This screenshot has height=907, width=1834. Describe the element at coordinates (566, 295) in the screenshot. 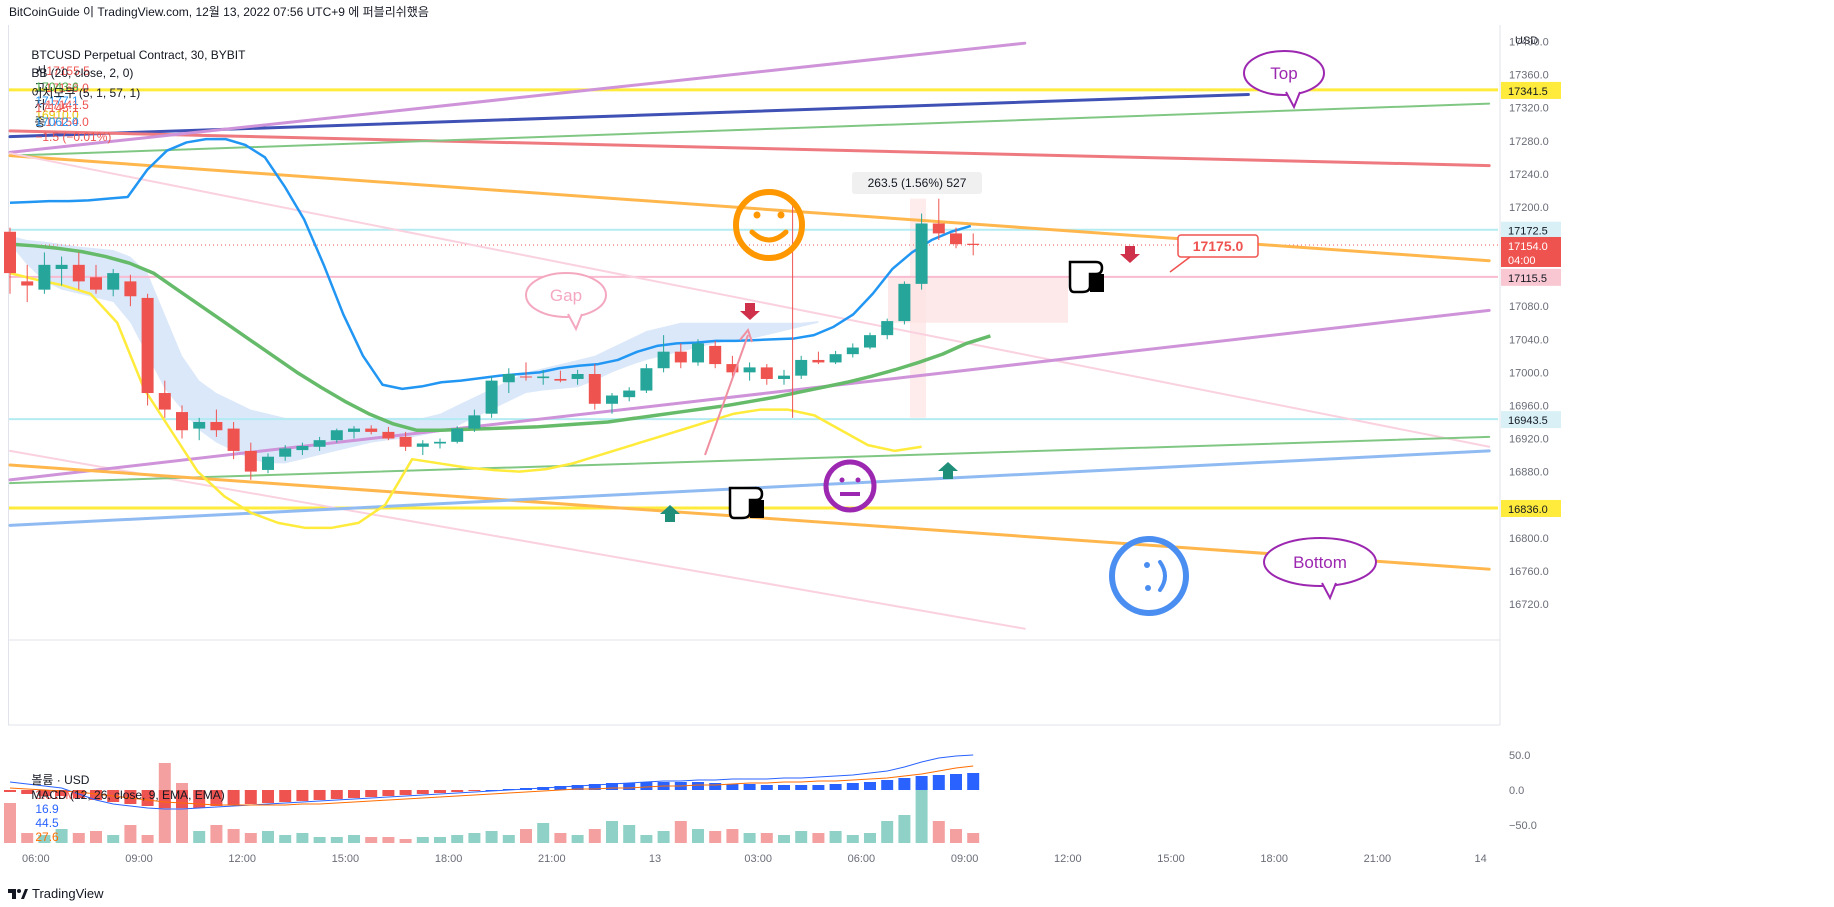

I see `gap-bubble-shape` at that location.